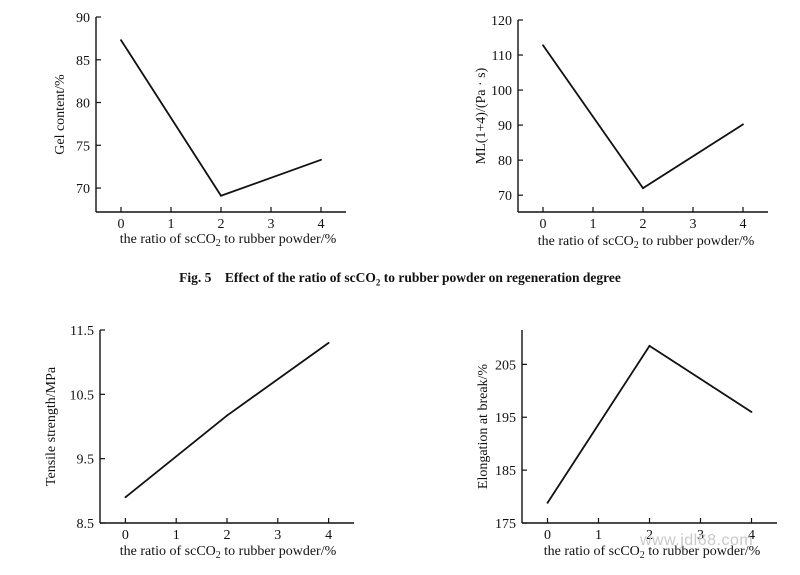 The width and height of the screenshot is (800, 575). Describe the element at coordinates (501, 91) in the screenshot. I see `y-tick-label: 100` at that location.